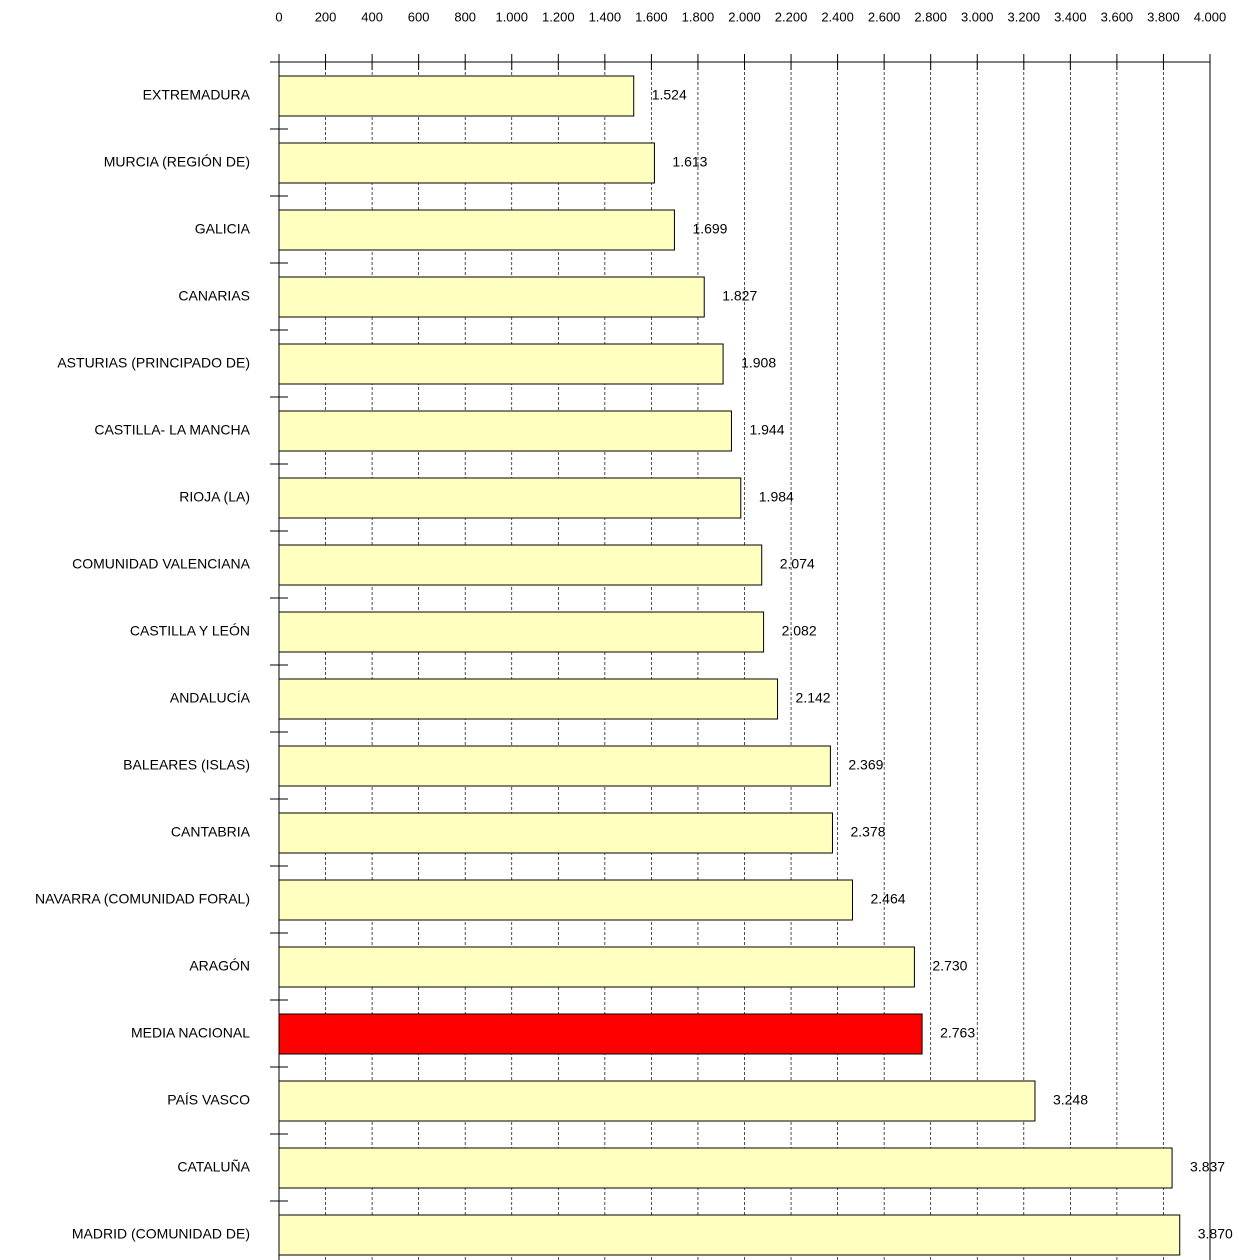 The image size is (1239, 1260). Describe the element at coordinates (326, 16) in the screenshot. I see `x-tick-label: 200` at that location.